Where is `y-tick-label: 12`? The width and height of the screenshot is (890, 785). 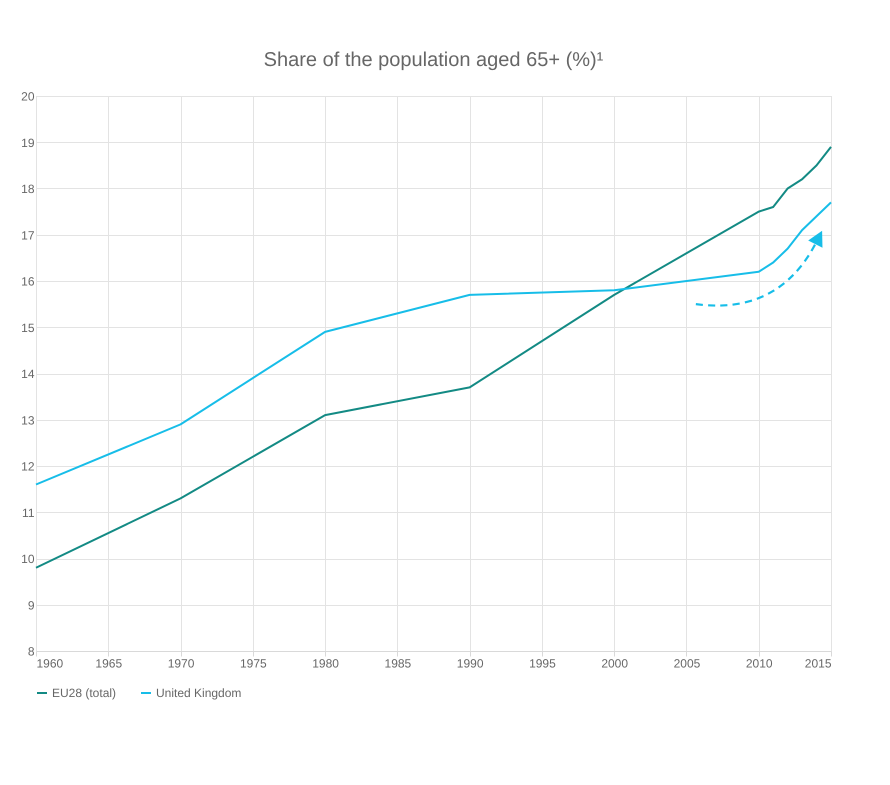
y-tick-label: 12 is located at coordinates (28, 467).